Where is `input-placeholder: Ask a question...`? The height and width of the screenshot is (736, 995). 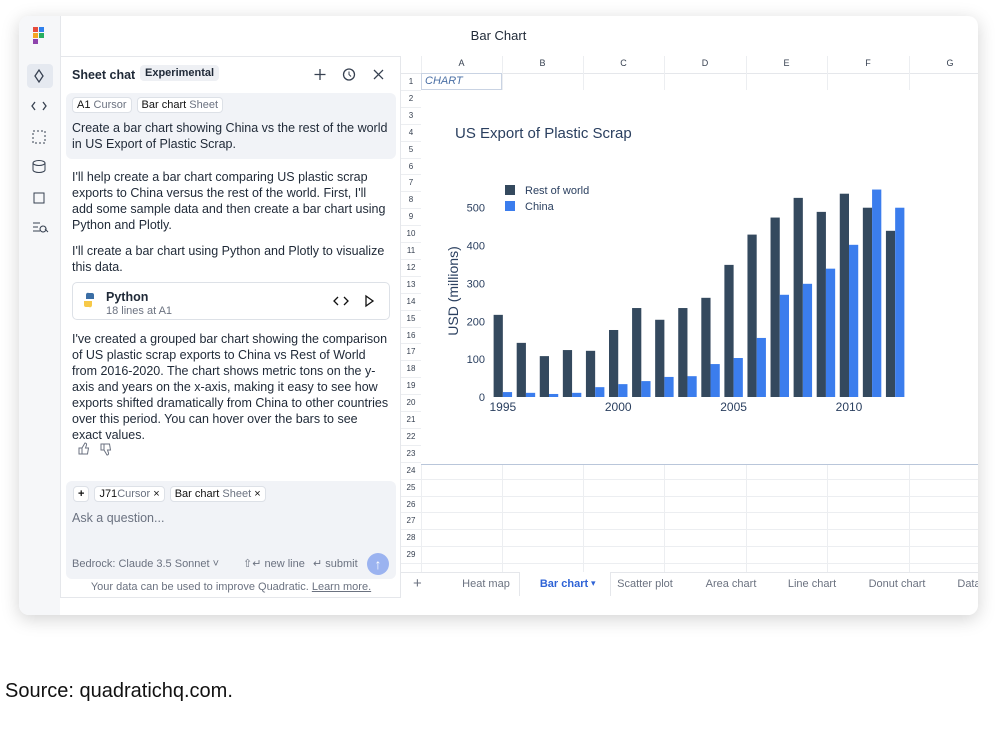 input-placeholder: Ask a question... is located at coordinates (118, 518).